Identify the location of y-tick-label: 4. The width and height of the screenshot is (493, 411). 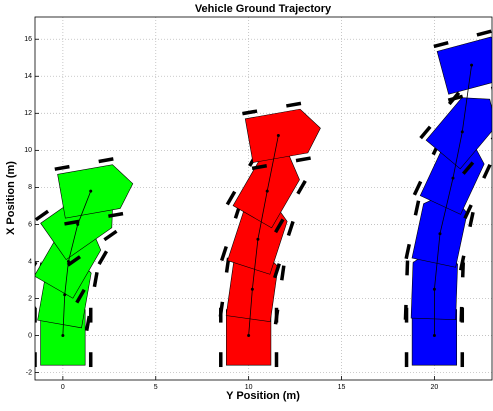
(30, 261).